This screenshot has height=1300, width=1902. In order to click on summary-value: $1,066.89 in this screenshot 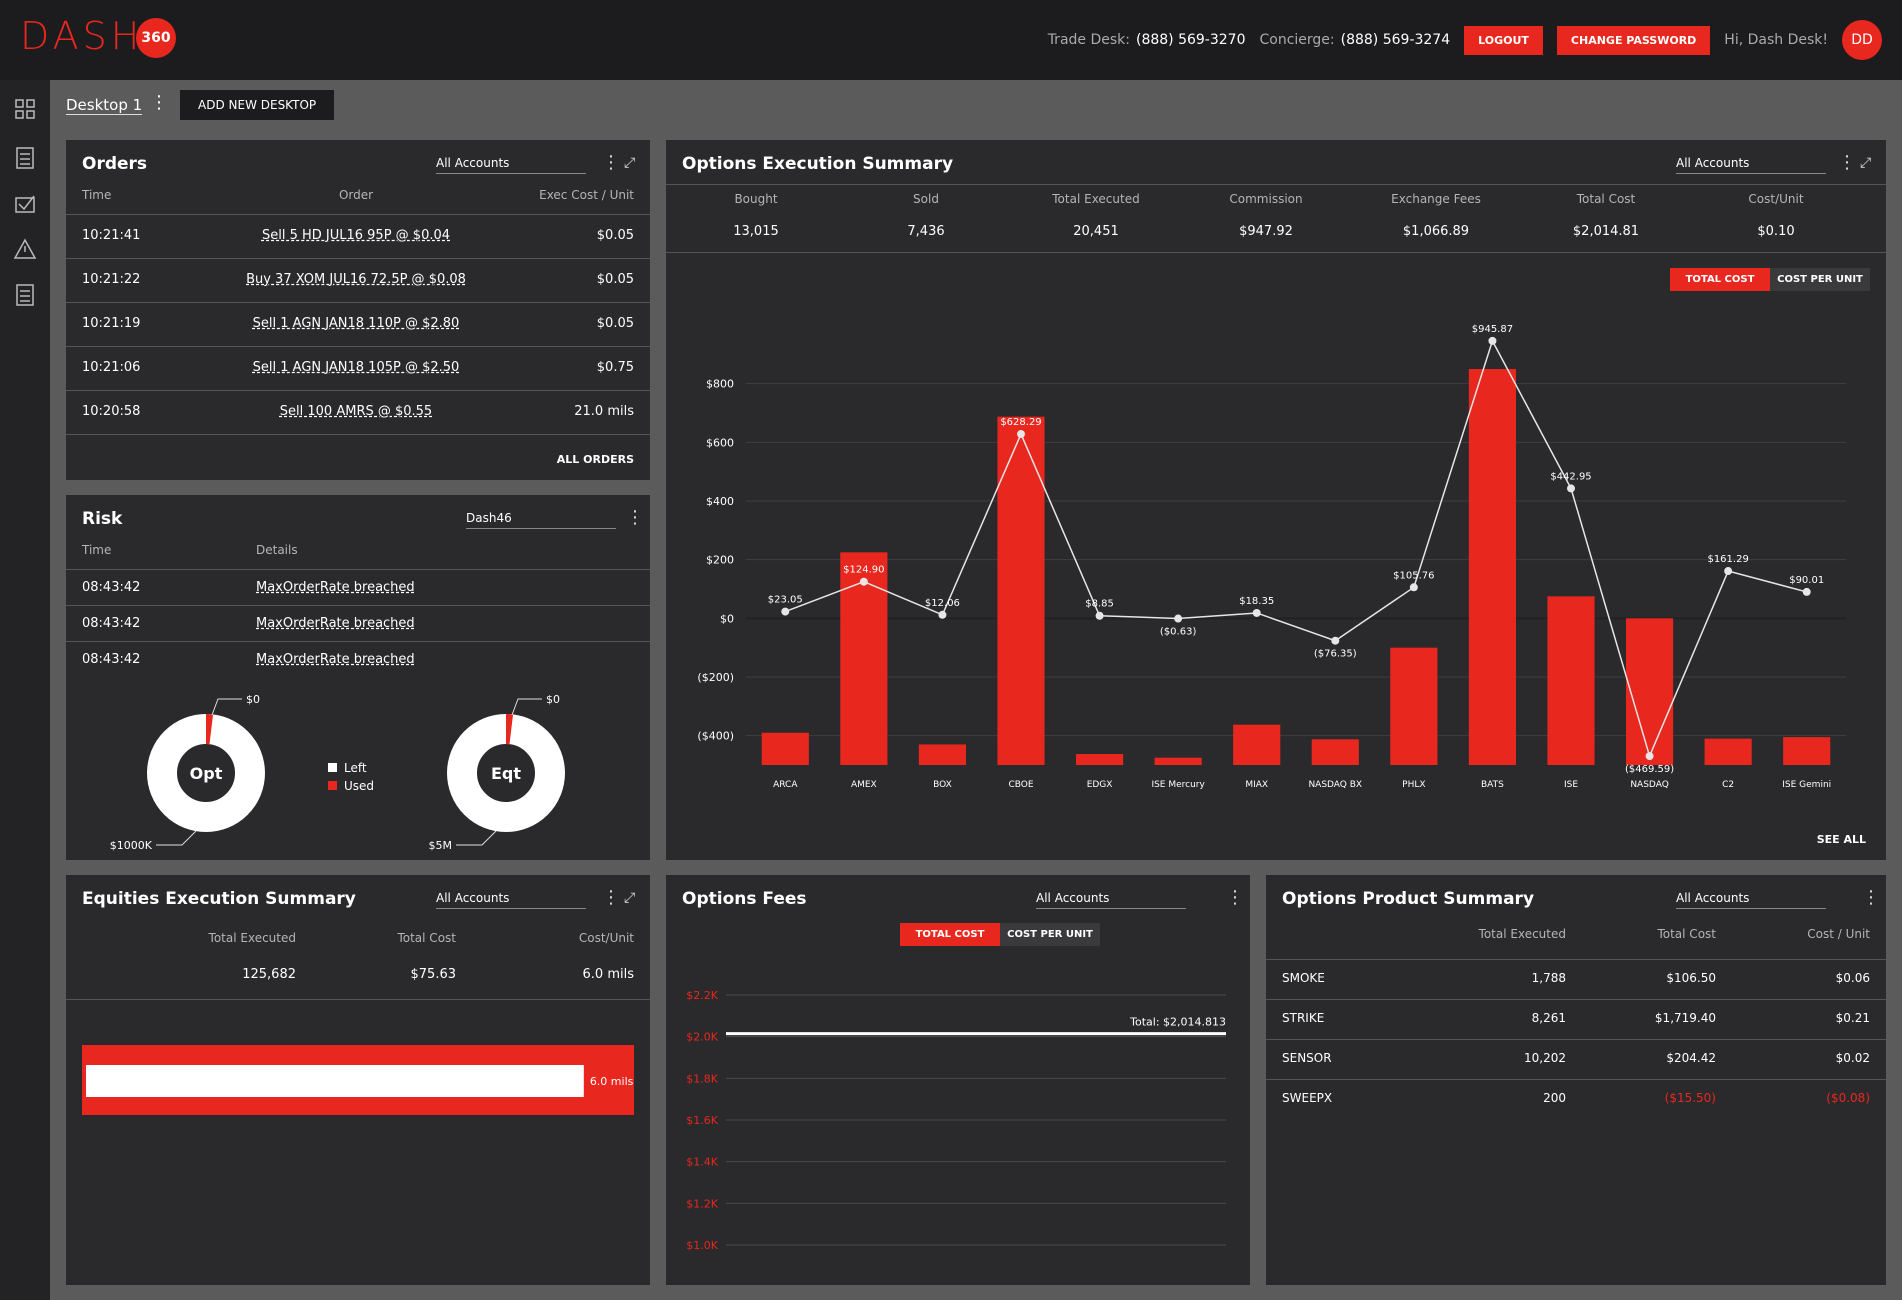, I will do `click(1436, 231)`.